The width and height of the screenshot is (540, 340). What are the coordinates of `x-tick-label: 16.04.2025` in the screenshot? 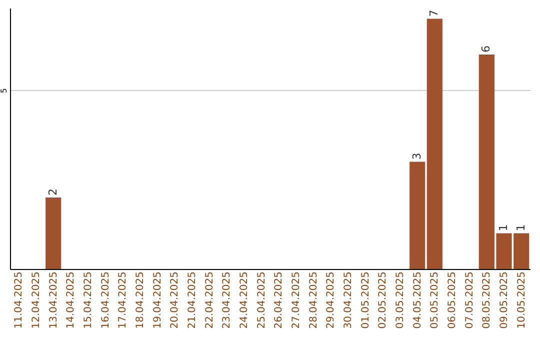 It's located at (106, 300).